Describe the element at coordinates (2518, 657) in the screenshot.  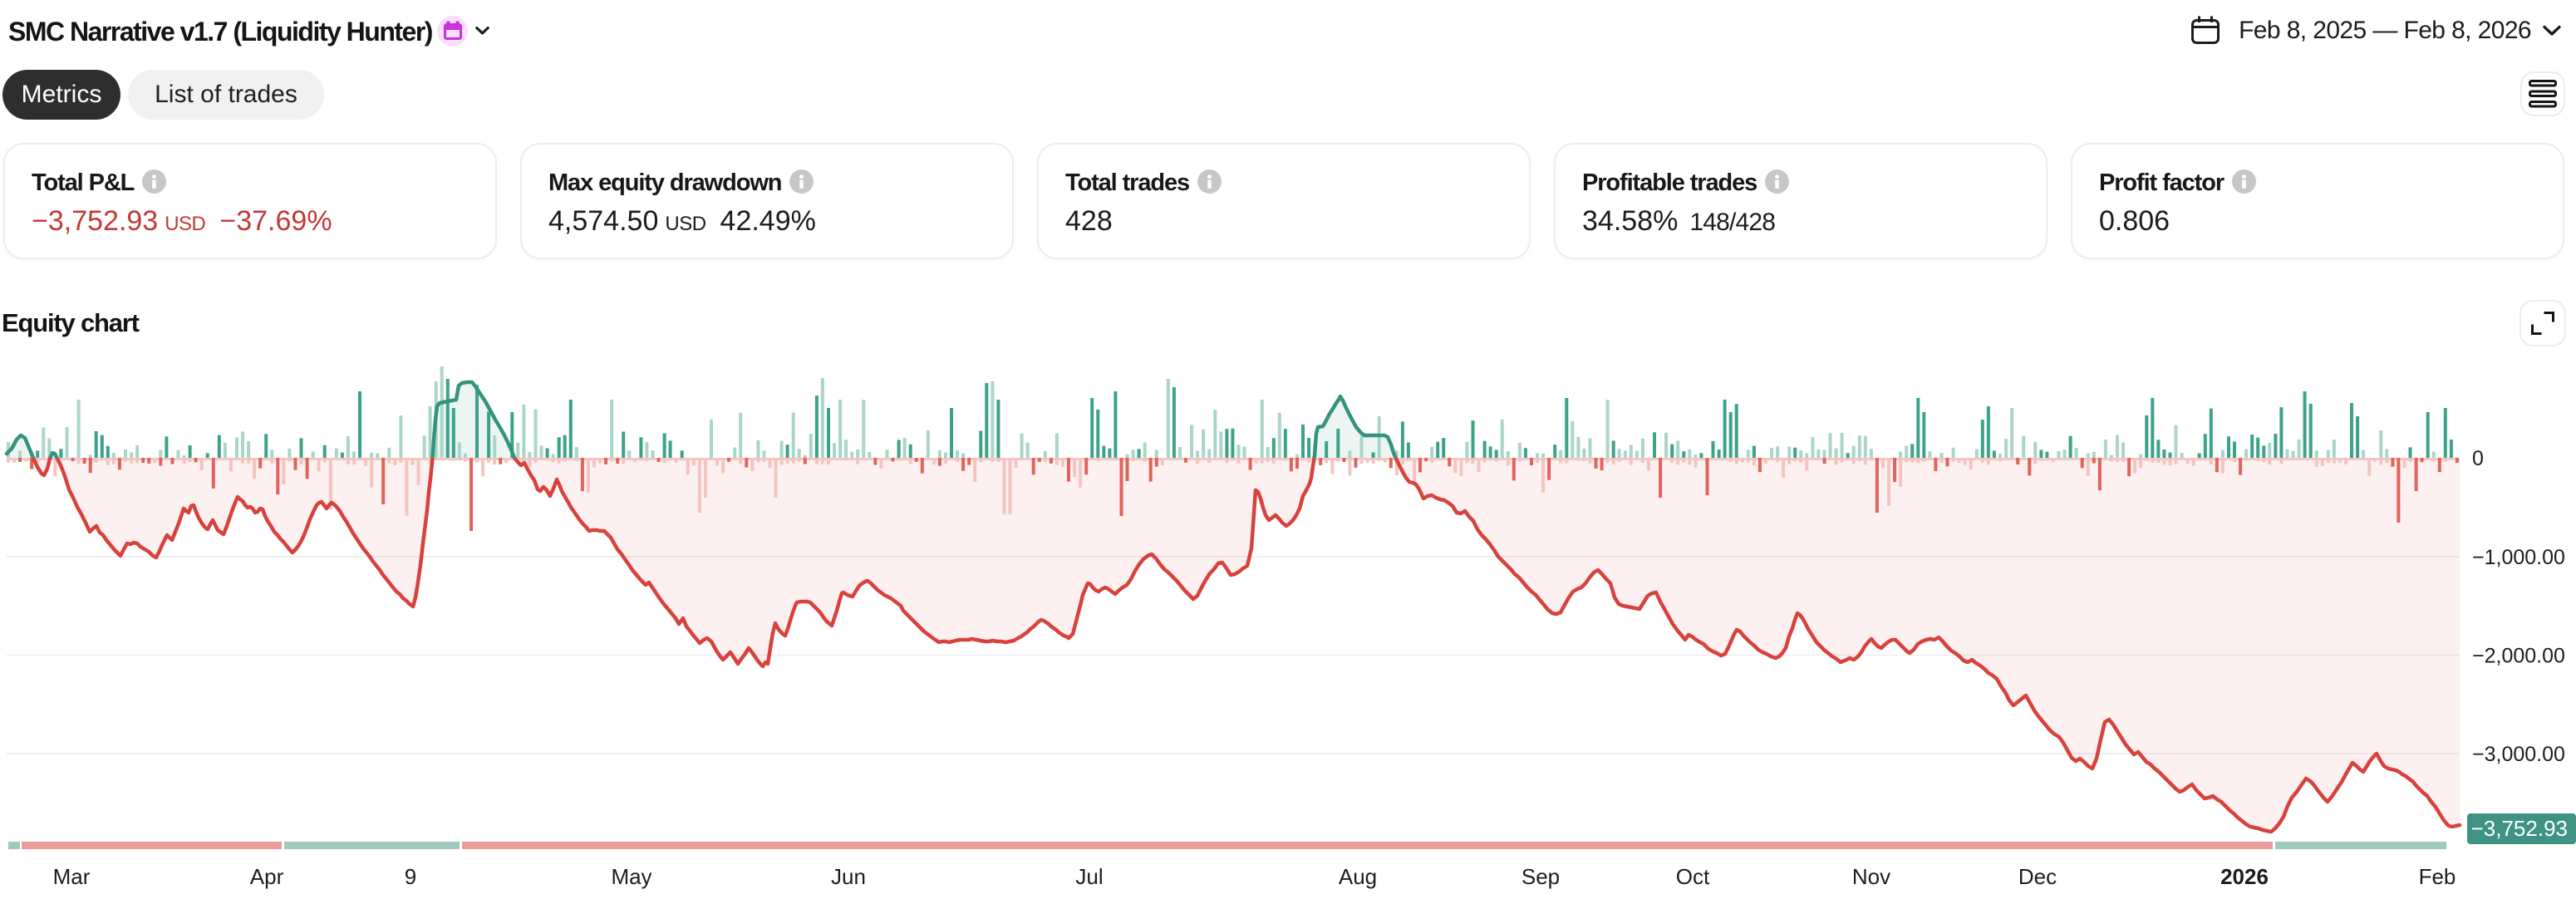
I see `svg-text: −2,000.00` at that location.